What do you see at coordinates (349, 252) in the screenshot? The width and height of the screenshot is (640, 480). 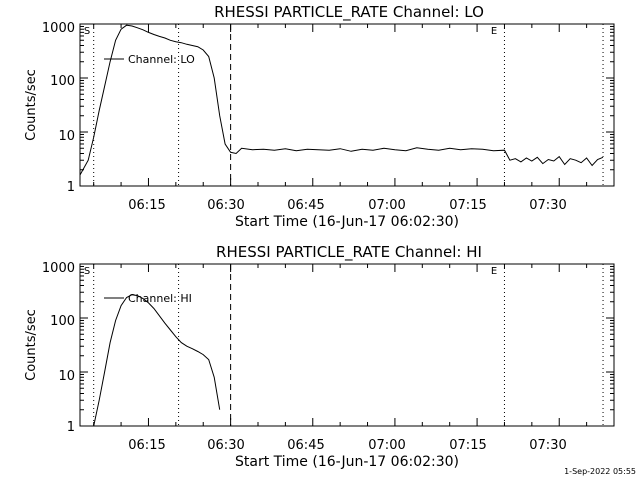 I see `chart-title: RHESSI PARTICLE_RATE Channel: HI` at bounding box center [349, 252].